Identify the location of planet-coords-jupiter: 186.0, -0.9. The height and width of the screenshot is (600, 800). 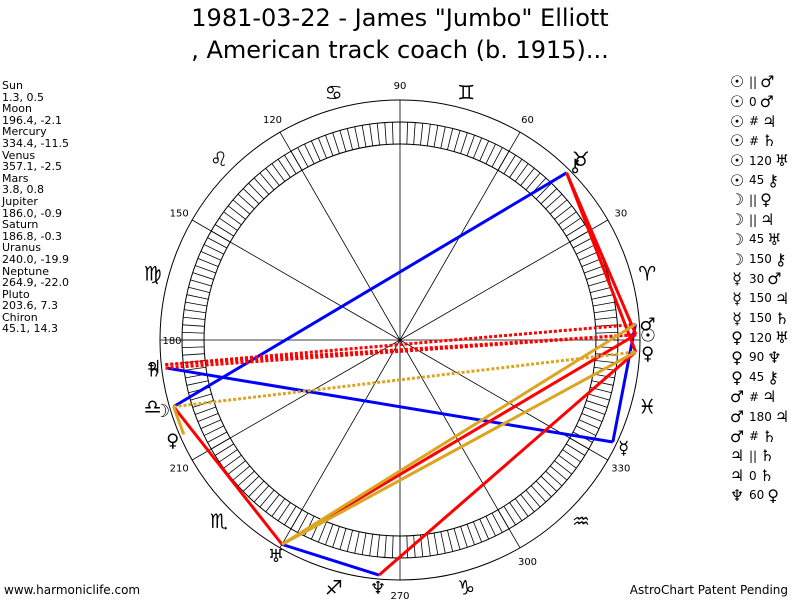
(32, 213).